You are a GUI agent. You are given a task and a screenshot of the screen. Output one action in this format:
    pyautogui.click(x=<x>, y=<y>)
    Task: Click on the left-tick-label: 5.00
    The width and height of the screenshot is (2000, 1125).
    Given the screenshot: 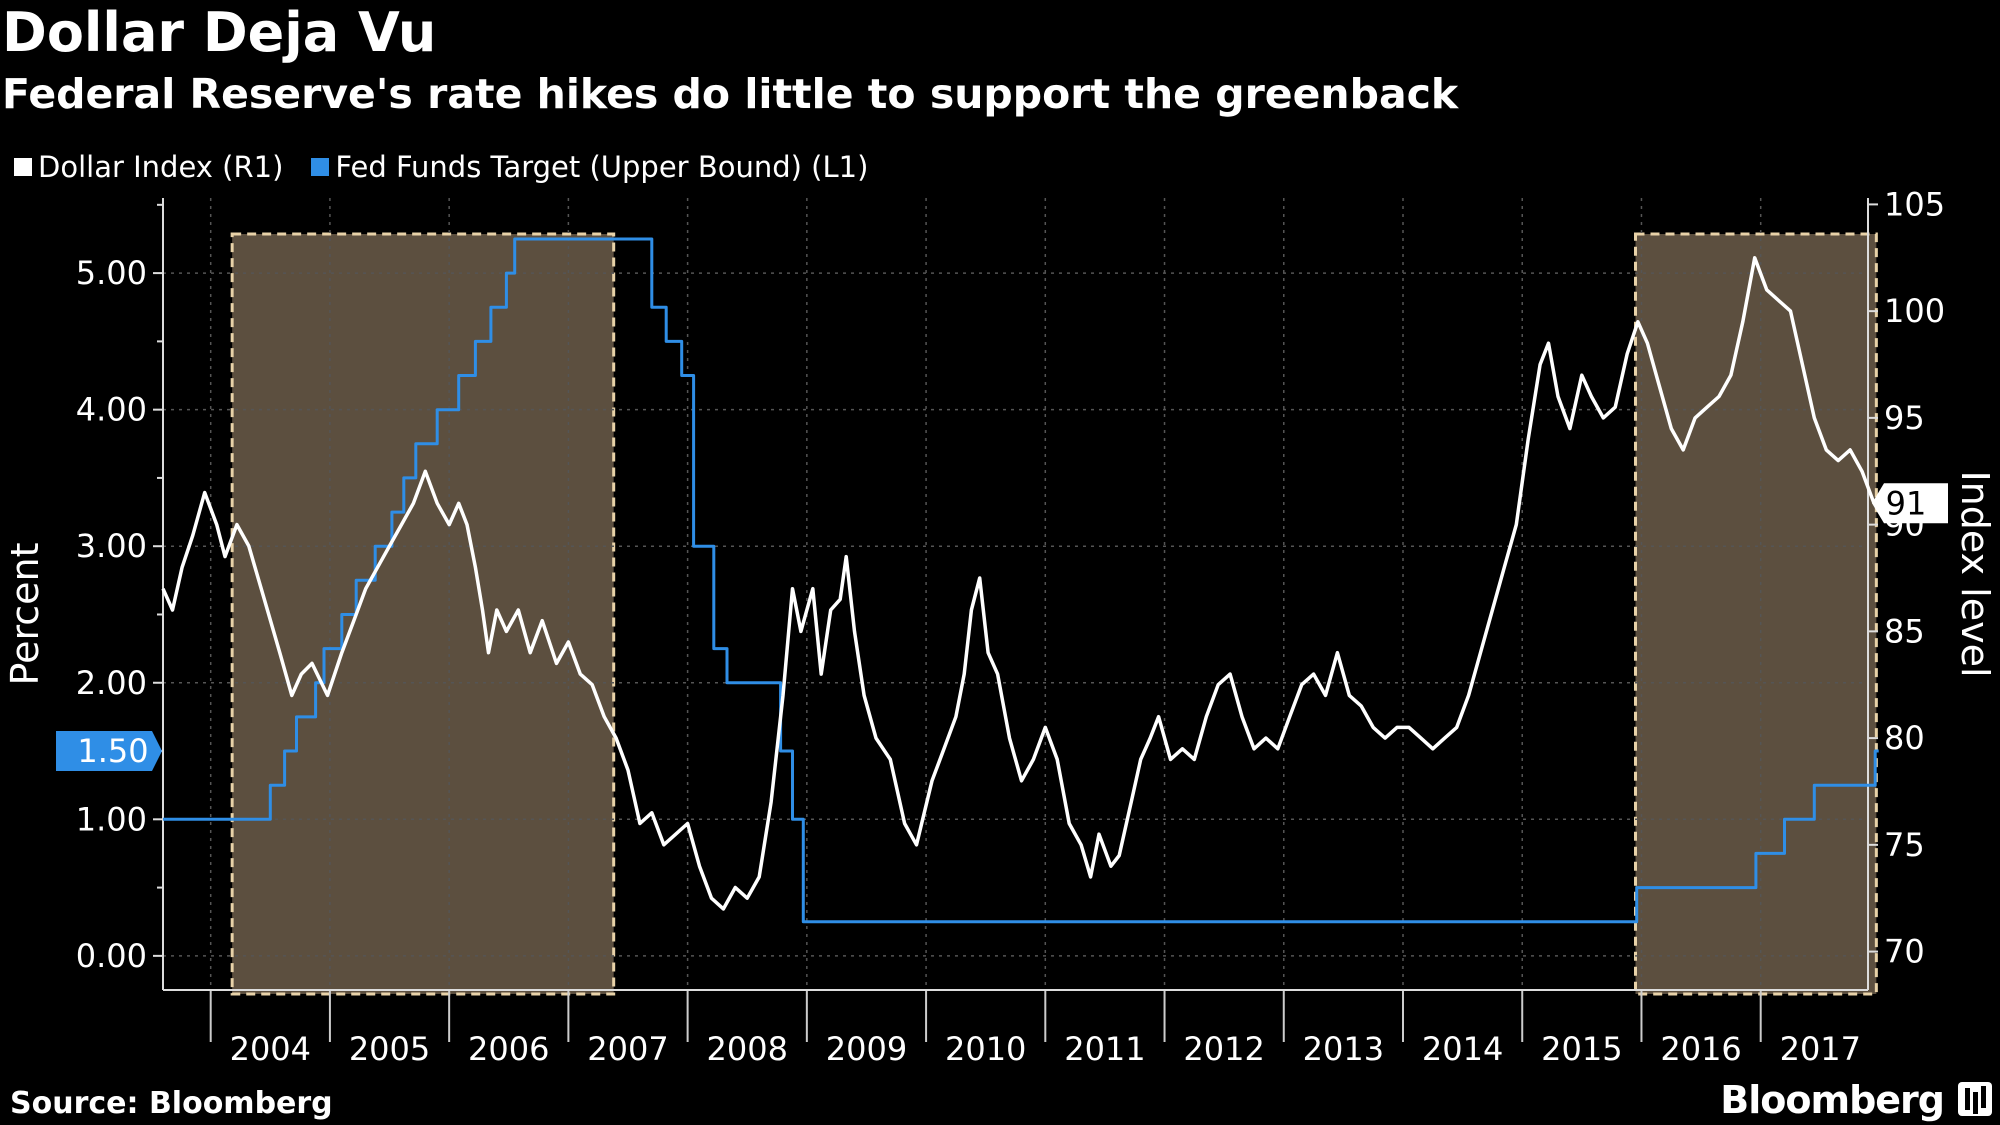 What is the action you would take?
    pyautogui.click(x=111, y=273)
    